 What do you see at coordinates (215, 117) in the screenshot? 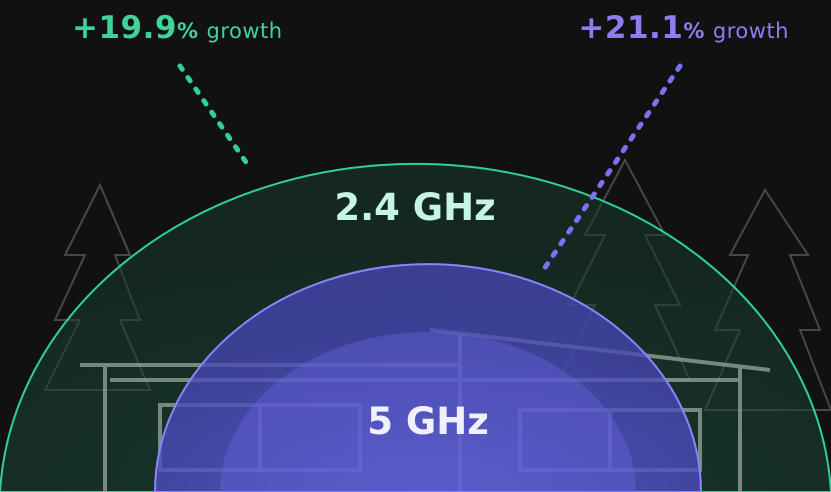
I see `growth-left-leader` at bounding box center [215, 117].